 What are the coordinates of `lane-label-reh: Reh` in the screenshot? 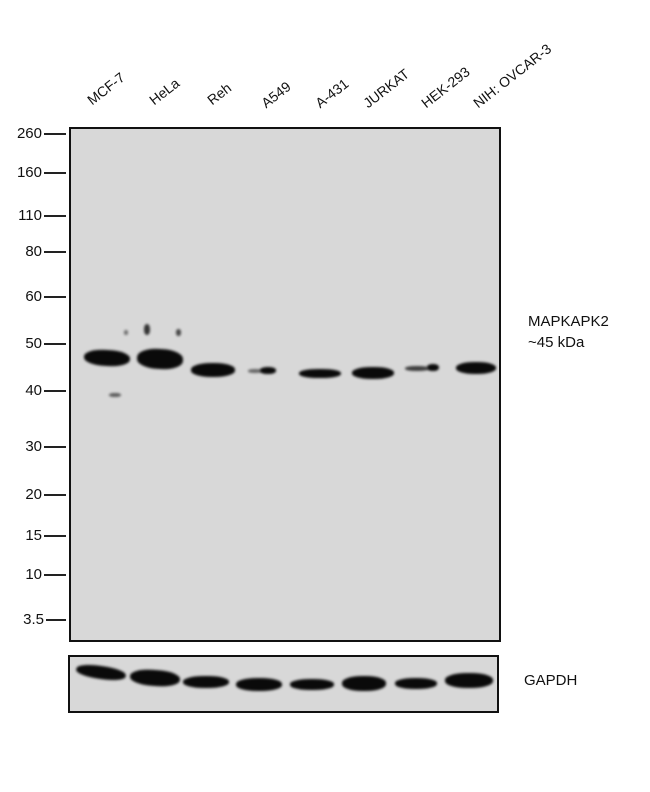 It's located at (219, 93).